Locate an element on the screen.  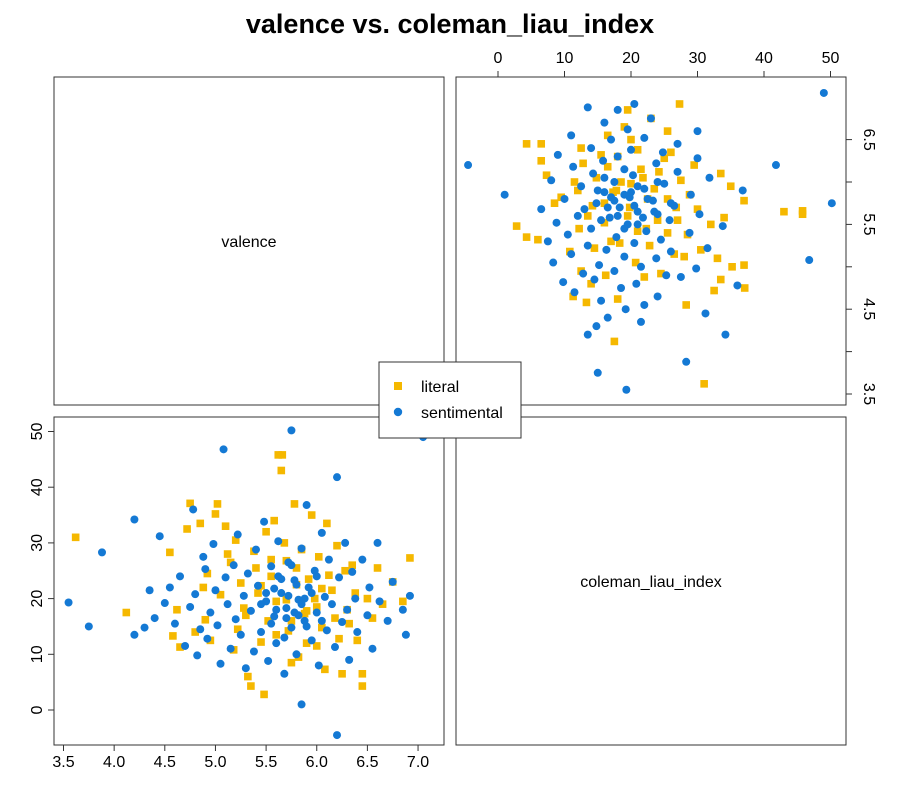
tick-label-right: 3.5 is located at coordinates (868, 394).